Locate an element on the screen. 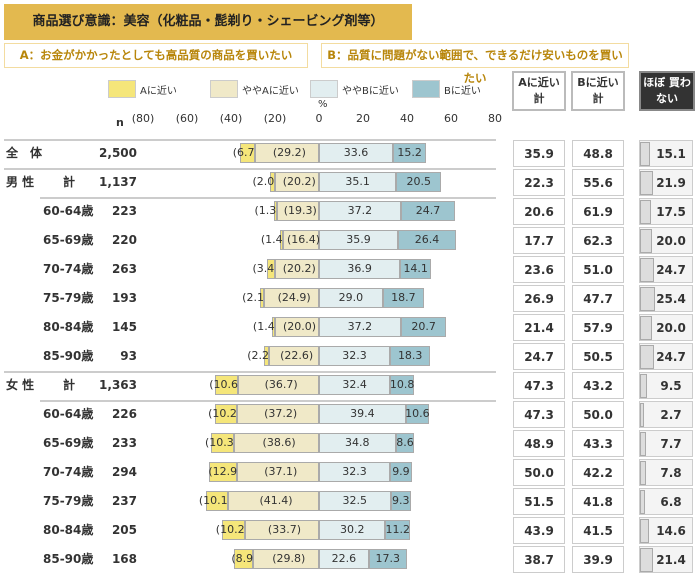 The image size is (700, 581). table-row: 80-84歳 145 (1.4) (20.0) 37.2 20.7 21.4 57.9 20.0 is located at coordinates (350, 327).